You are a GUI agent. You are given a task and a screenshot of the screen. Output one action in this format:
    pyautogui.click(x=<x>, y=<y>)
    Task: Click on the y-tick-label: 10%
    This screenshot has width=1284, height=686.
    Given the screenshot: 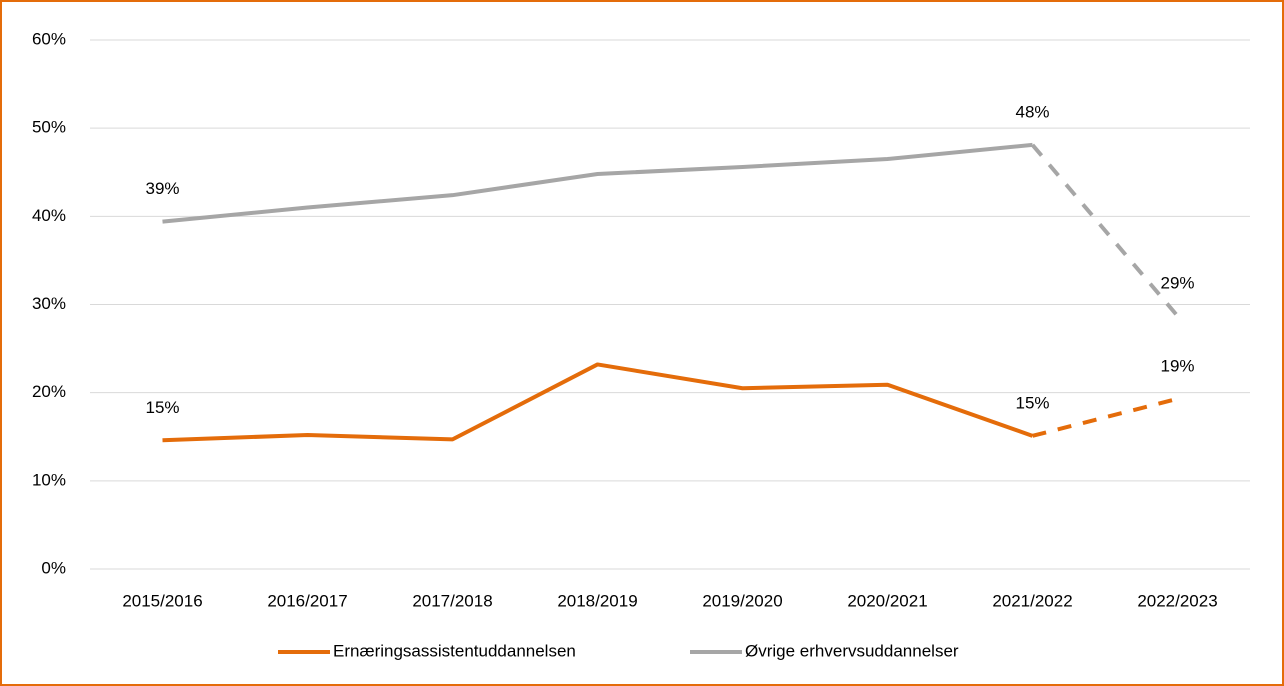 What is the action you would take?
    pyautogui.click(x=49, y=479)
    